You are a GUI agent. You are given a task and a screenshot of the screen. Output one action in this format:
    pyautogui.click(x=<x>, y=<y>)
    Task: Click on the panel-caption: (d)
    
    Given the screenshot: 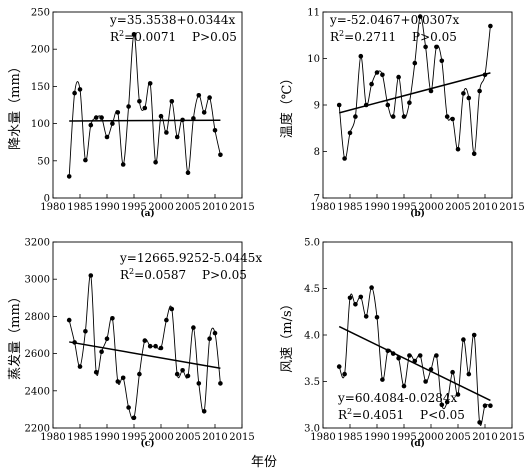 What is the action you would take?
    pyautogui.click(x=417, y=443)
    